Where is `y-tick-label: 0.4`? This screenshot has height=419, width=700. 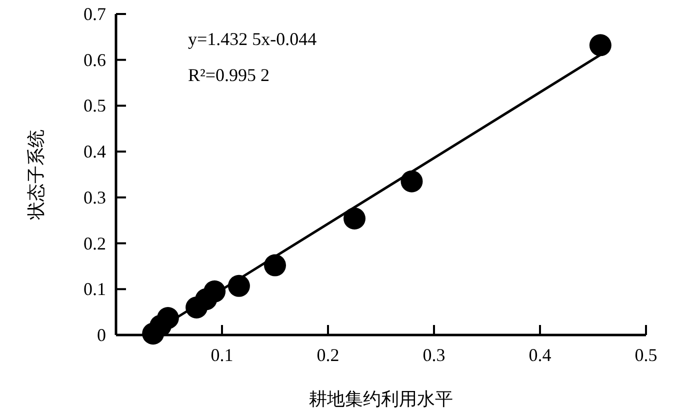
y-tick-label: 0.4 is located at coordinates (95, 152).